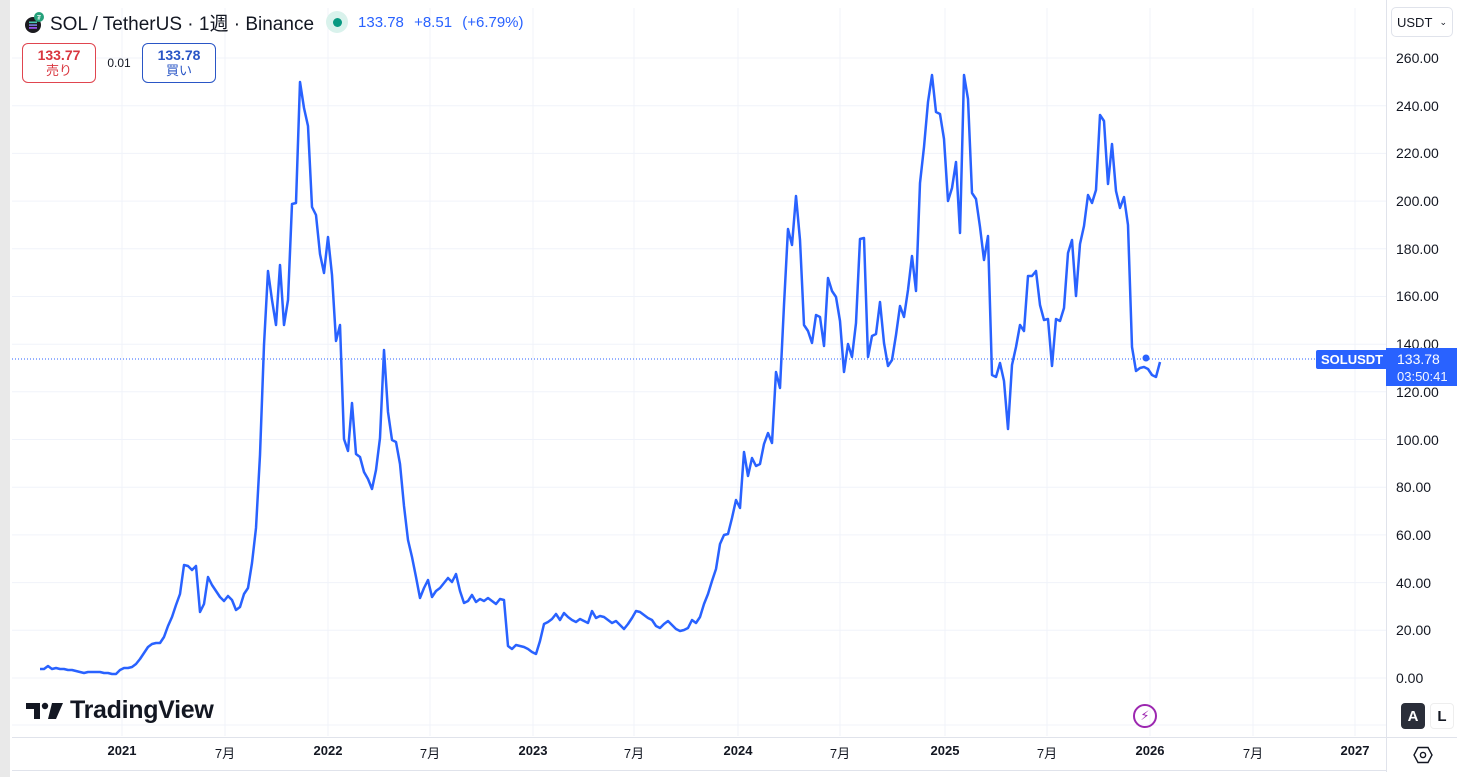 The width and height of the screenshot is (1457, 777). I want to click on price-tick: 240.00, so click(1417, 105).